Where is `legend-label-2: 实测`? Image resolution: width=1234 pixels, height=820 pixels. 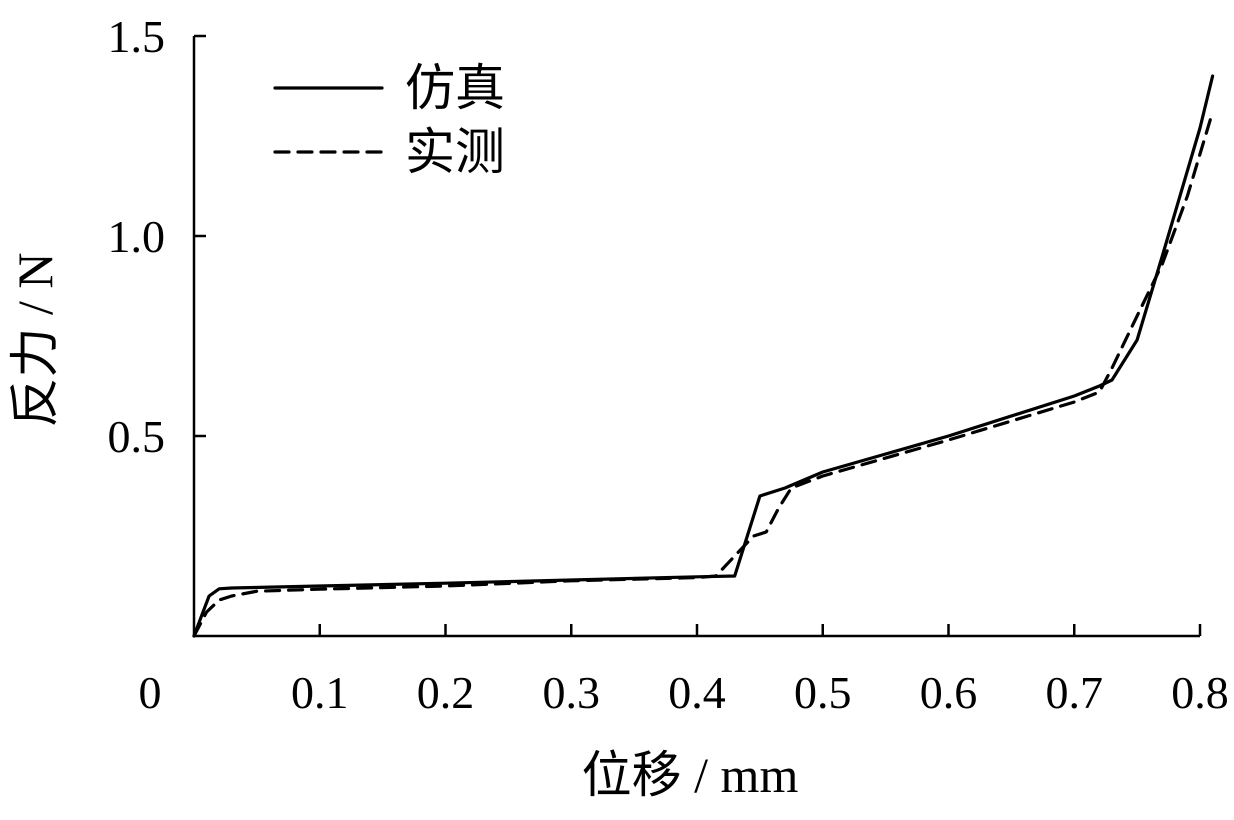
legend-label-2: 实测 is located at coordinates (455, 152).